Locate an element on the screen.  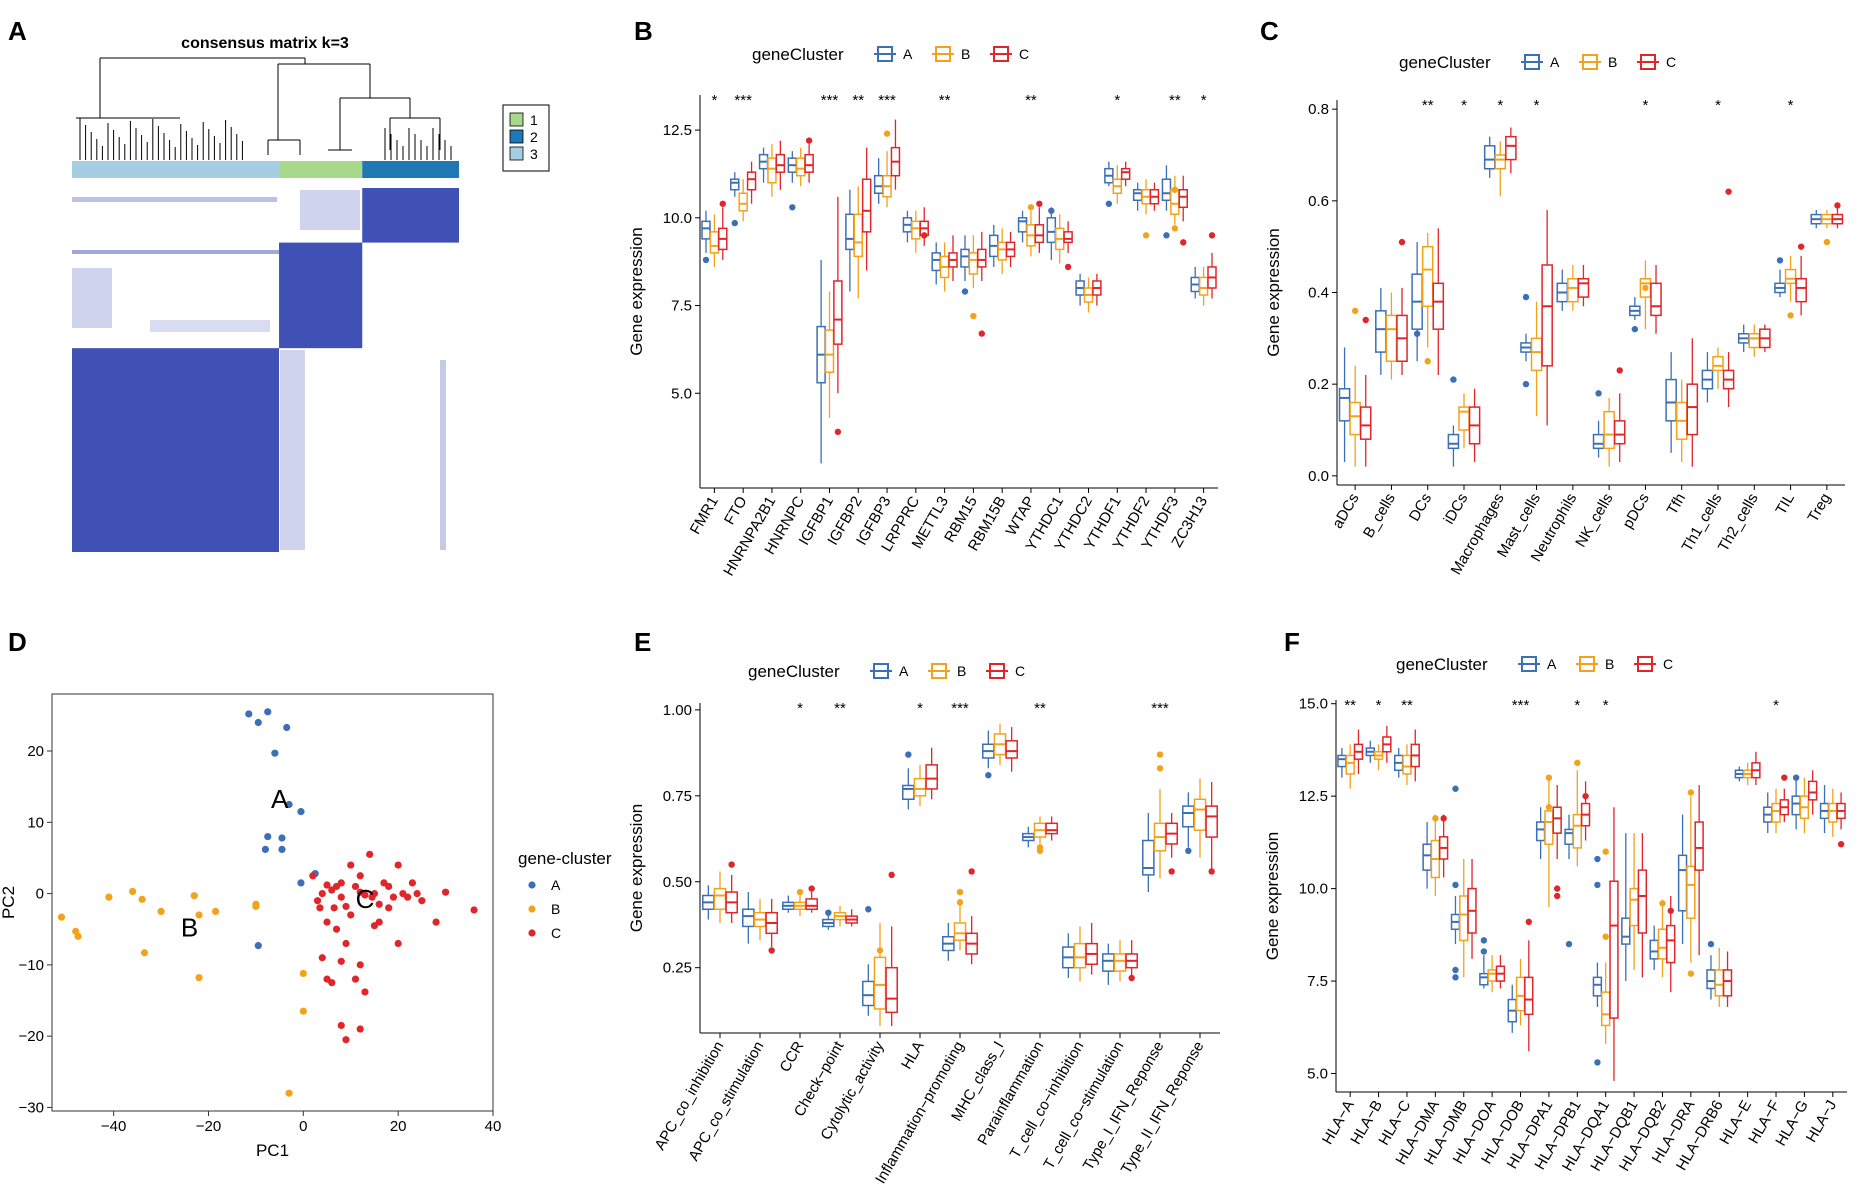
x-tick-label: 40 is located at coordinates (493, 1126).